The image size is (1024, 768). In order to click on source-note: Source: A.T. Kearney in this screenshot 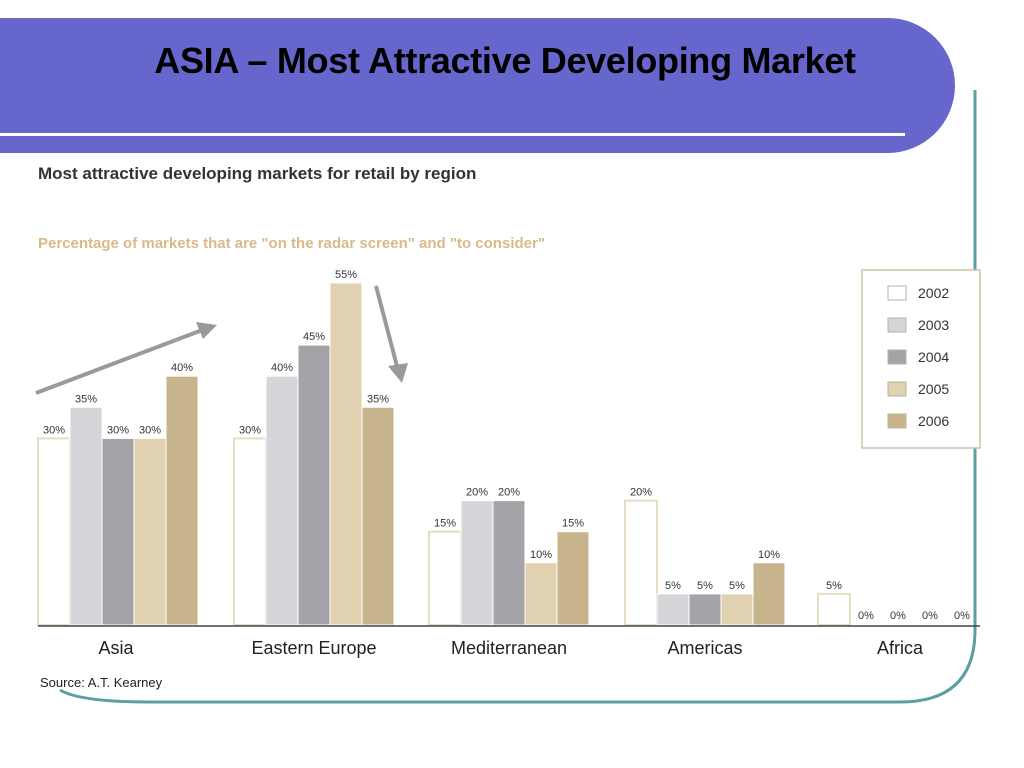, I will do `click(101, 682)`.